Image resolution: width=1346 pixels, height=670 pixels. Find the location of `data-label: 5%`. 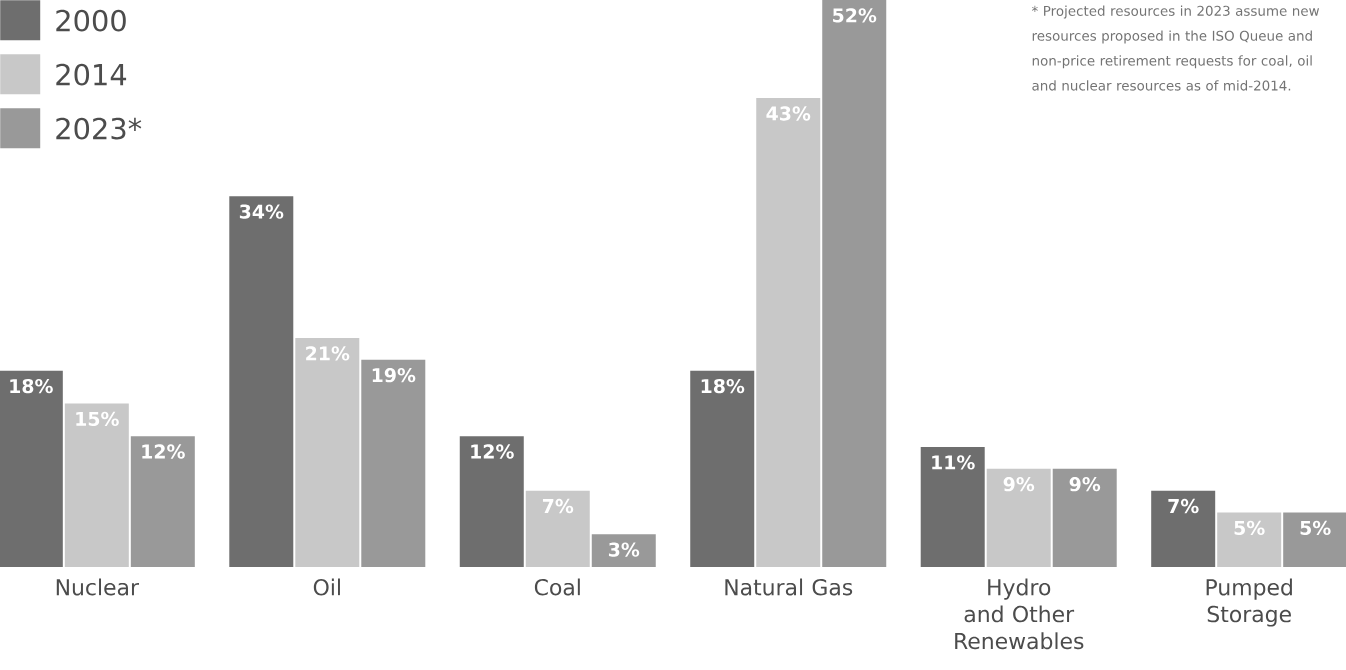

data-label: 5% is located at coordinates (1315, 527).